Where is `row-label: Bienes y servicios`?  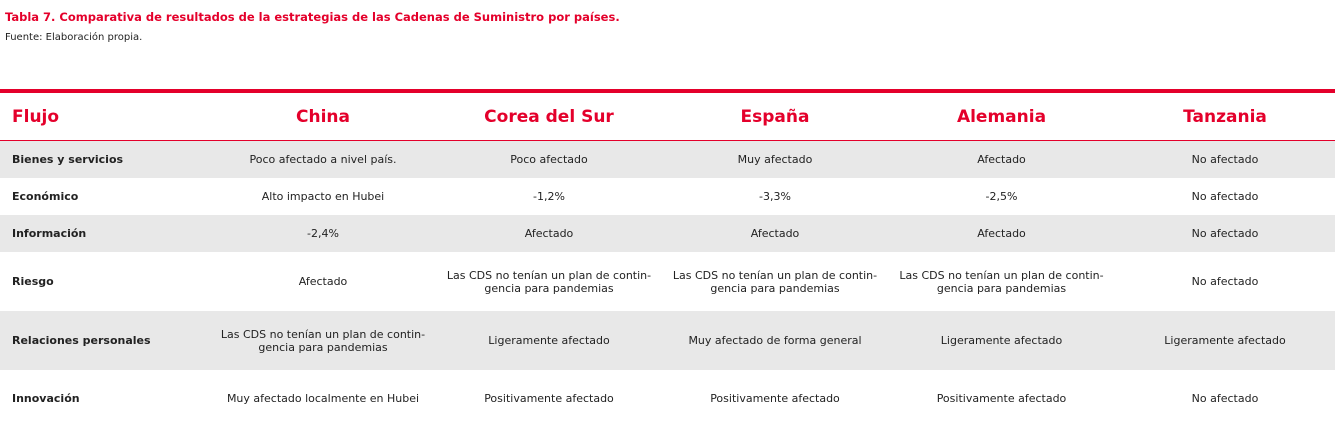
row-label: Bienes y servicios is located at coordinates (105, 160).